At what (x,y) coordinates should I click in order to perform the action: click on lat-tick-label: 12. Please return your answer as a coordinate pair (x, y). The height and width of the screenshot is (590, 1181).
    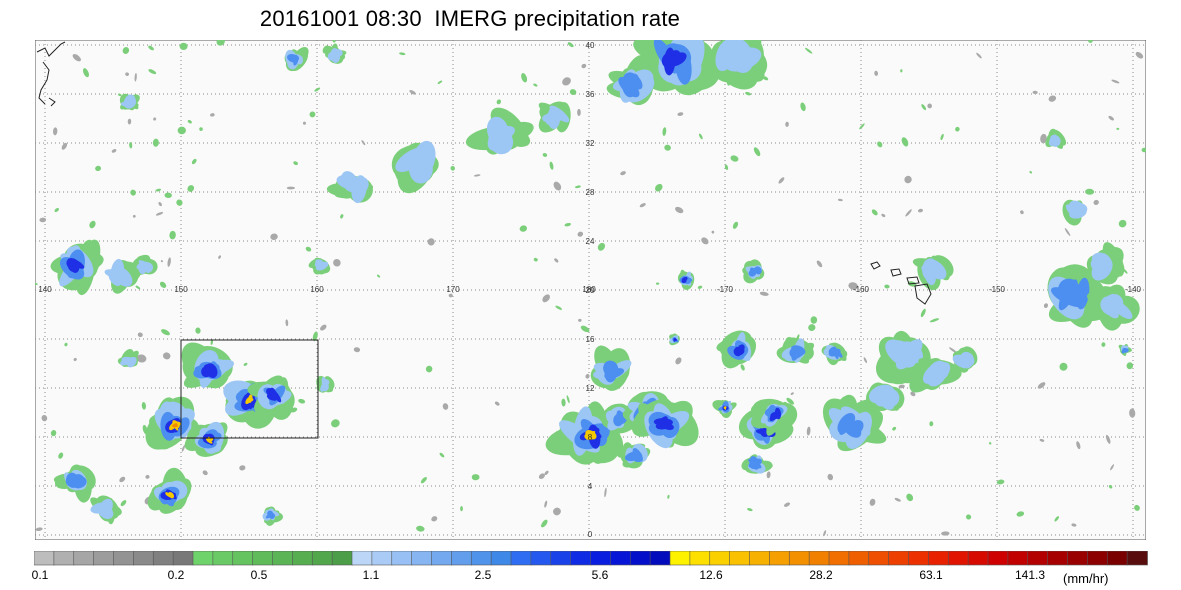
    Looking at the image, I should click on (590, 388).